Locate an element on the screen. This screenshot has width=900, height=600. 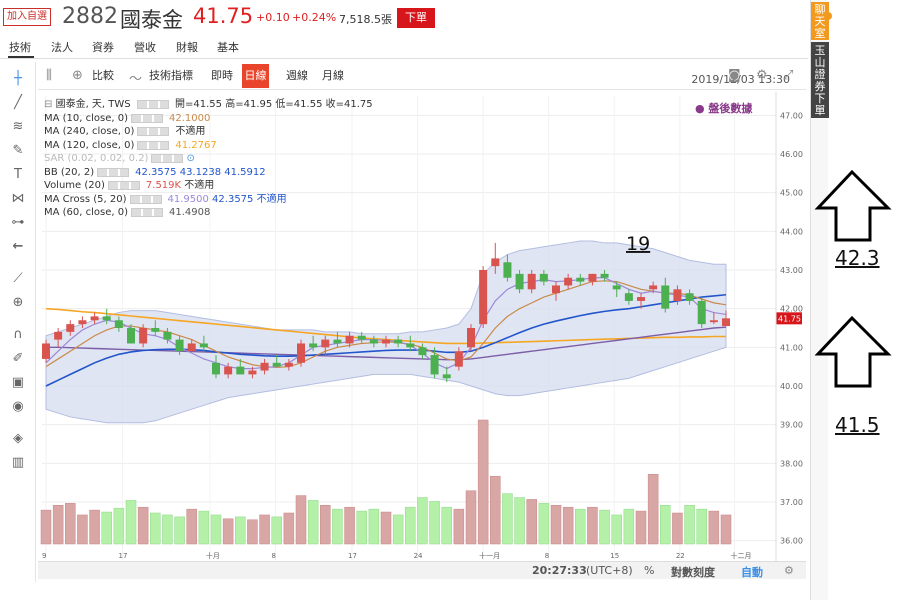
eye-icon: ◉ is located at coordinates (18, 406).